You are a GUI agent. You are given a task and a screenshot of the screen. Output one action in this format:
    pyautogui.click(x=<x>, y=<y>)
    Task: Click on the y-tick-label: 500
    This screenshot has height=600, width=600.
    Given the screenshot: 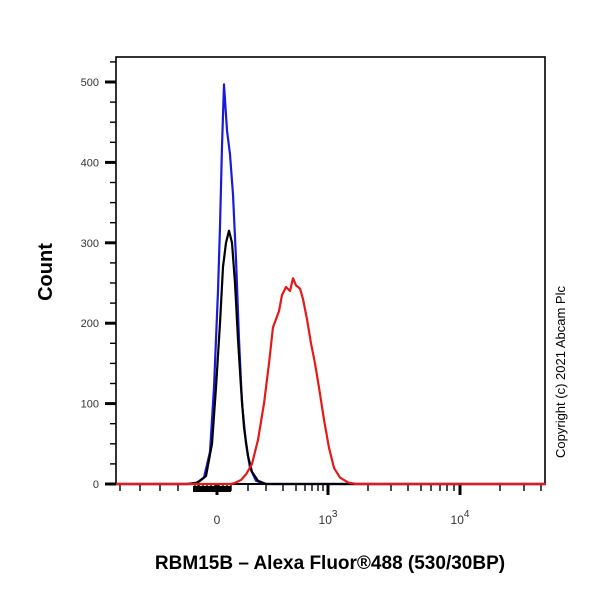 What is the action you would take?
    pyautogui.click(x=90, y=83)
    